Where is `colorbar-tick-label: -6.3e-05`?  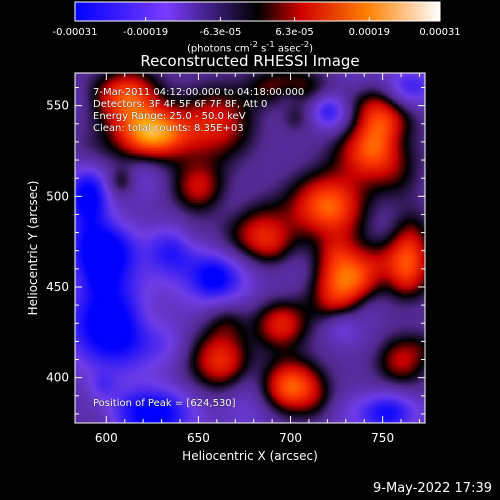
colorbar-tick-label: -6.3e-05 is located at coordinates (220, 32).